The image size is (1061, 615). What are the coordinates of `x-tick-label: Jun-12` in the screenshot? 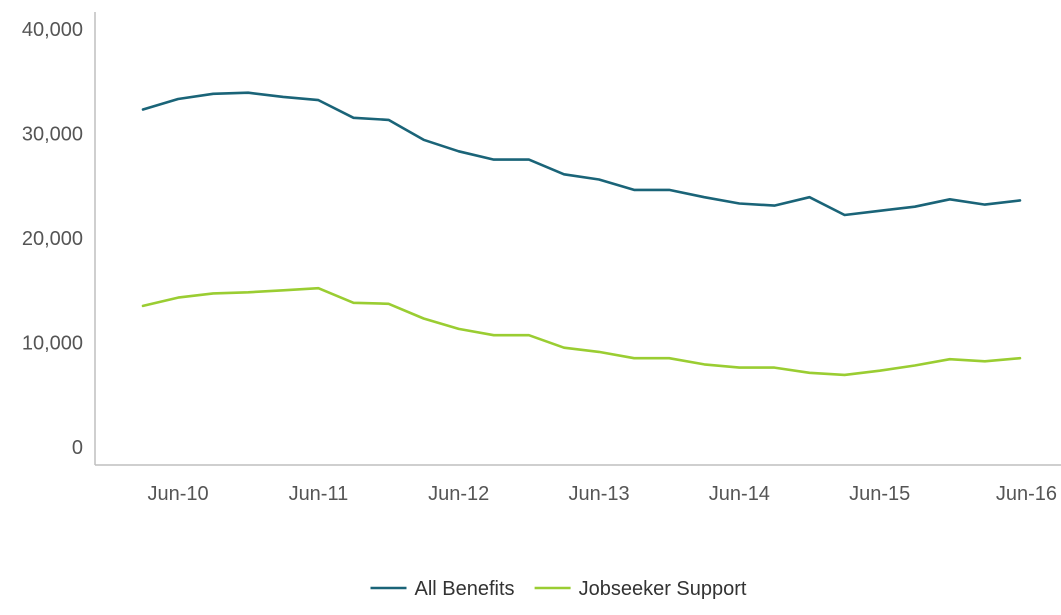 It's located at (458, 494).